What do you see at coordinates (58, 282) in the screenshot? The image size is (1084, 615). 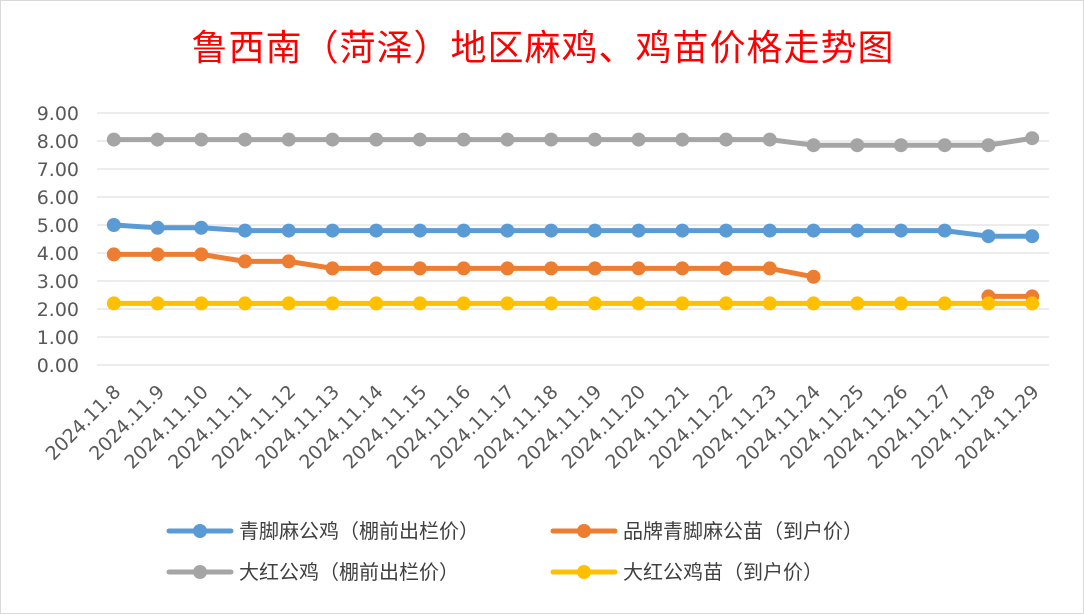 I see `y-tick-label: 3.00` at bounding box center [58, 282].